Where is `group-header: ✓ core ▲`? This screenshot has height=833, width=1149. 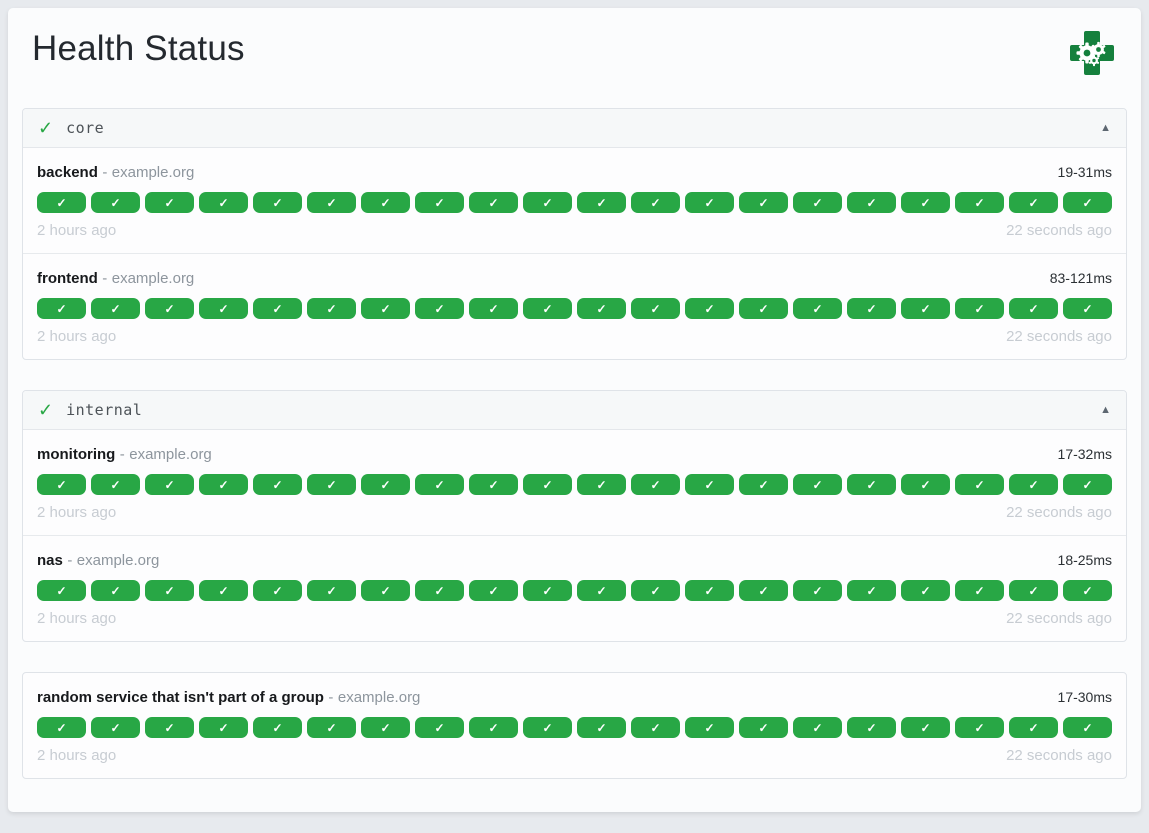 group-header: ✓ core ▲ is located at coordinates (574, 128).